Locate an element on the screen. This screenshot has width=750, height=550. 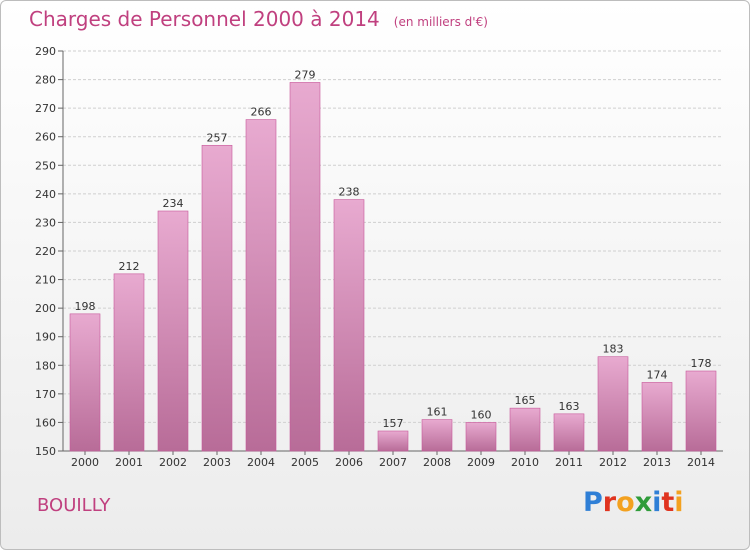
y-tick-label: 190 is located at coordinates (45, 337).